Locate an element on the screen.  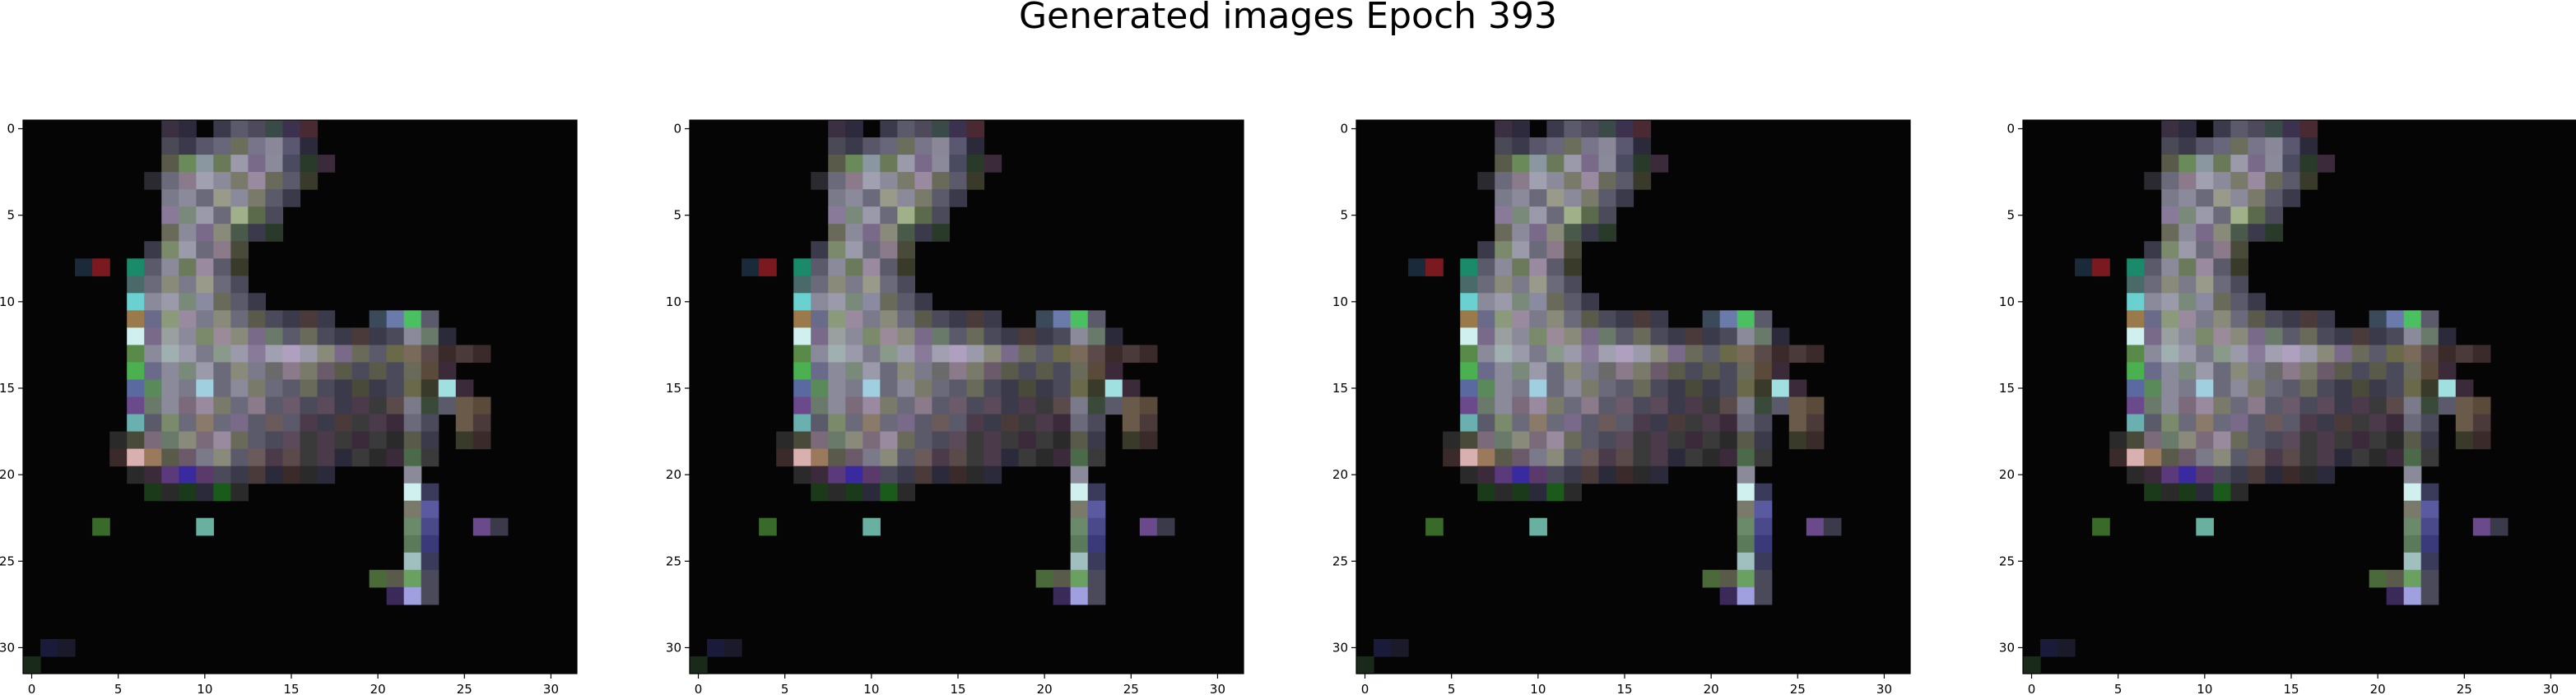
x-tick-label: 0 is located at coordinates (699, 688).